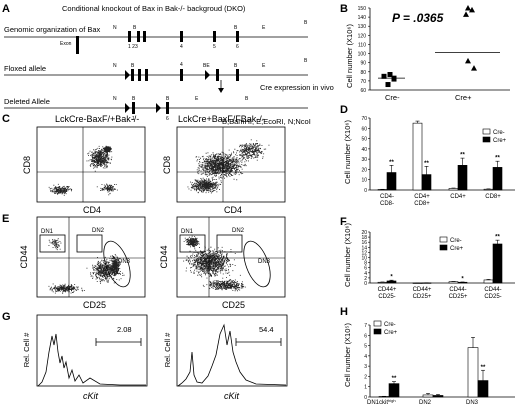 The image size is (520, 409). What do you see at coordinates (264, 66) in the screenshot?
I see `site-e-2: E` at bounding box center [264, 66].